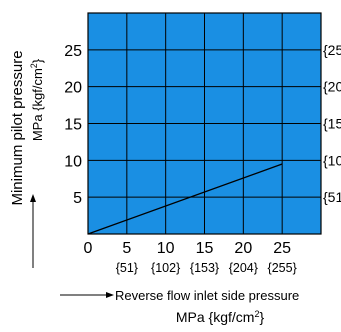 This screenshot has width=341, height=332. Describe the element at coordinates (165, 268) in the screenshot. I see `x-secondary-tick-label: {102}` at that location.